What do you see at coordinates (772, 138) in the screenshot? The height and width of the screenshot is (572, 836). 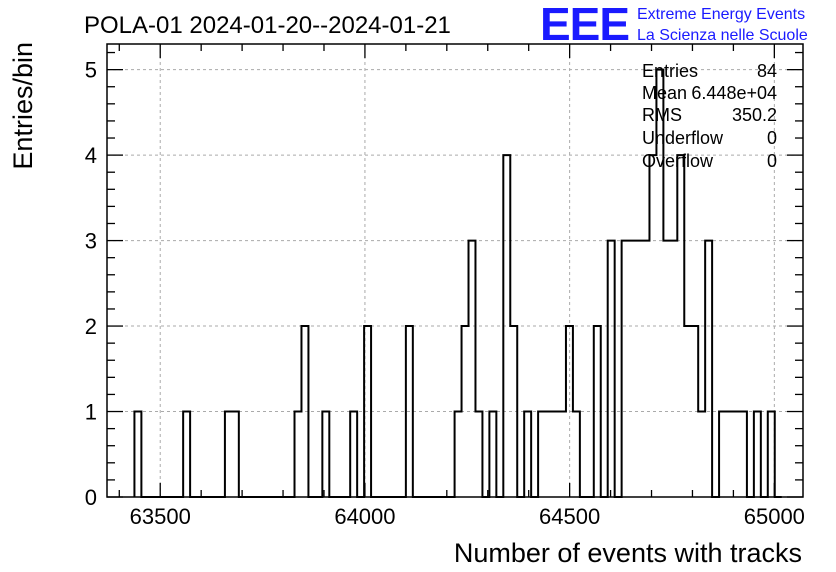 I see `stats-underflow-value: 0` at bounding box center [772, 138].